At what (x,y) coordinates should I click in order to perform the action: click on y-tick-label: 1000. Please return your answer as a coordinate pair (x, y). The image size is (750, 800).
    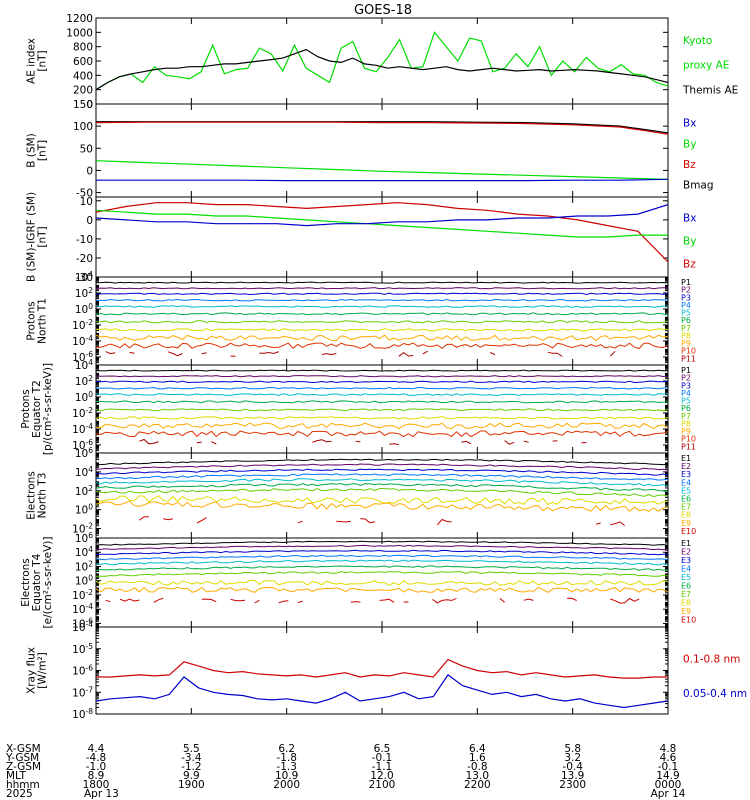
    Looking at the image, I should click on (79, 33).